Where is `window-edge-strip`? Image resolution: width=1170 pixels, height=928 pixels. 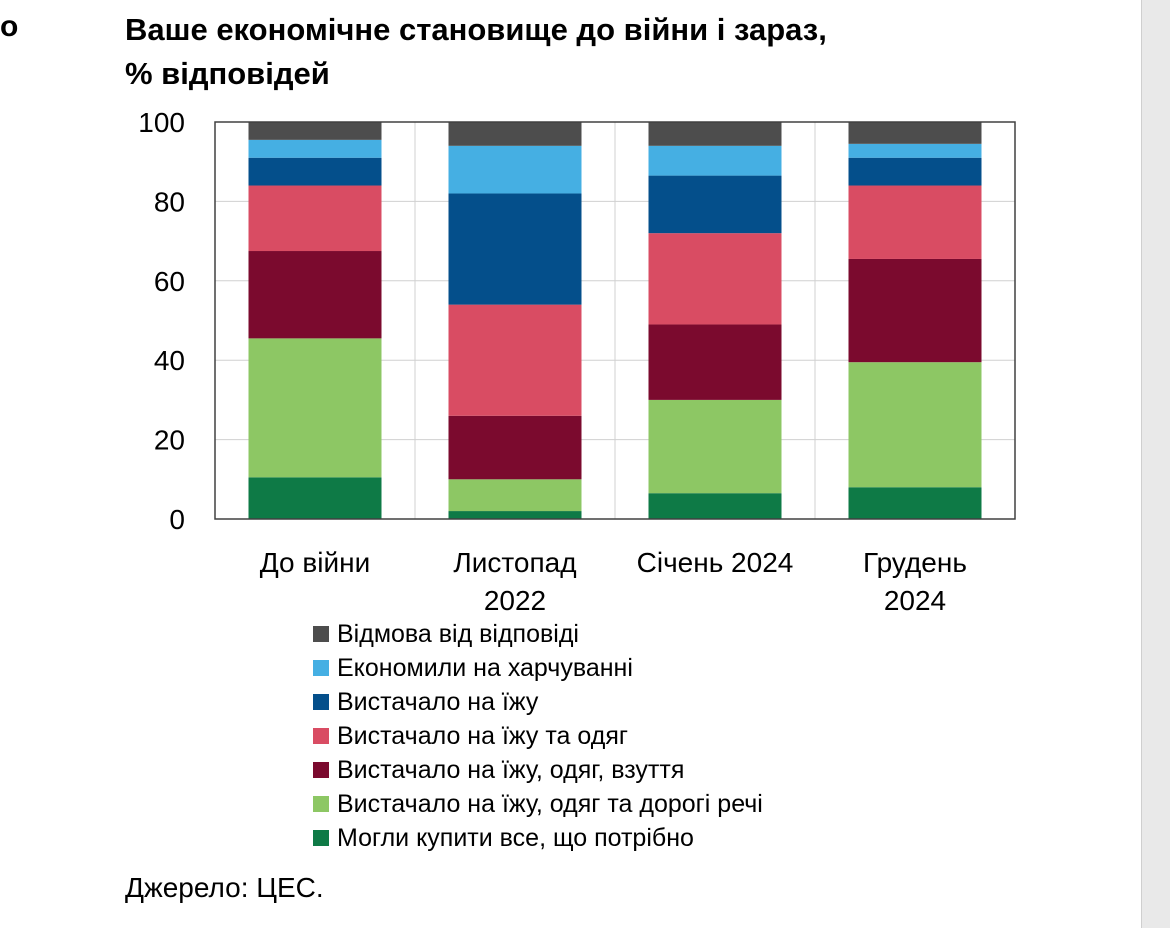 window-edge-strip is located at coordinates (1156, 464).